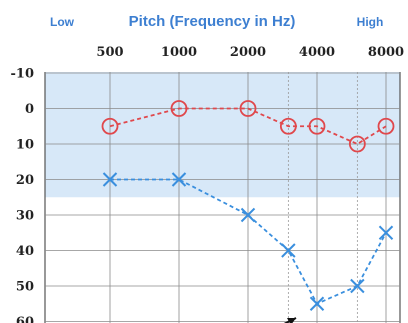  Describe the element at coordinates (25, 145) in the screenshot. I see `y-tick-label: 10` at that location.